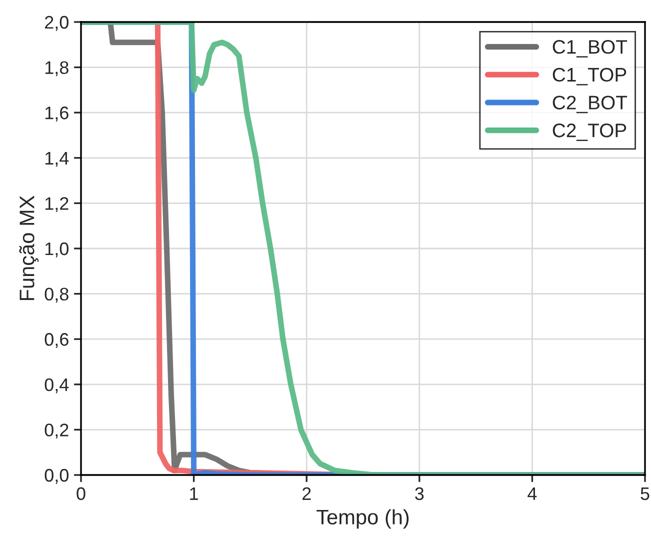  What do you see at coordinates (29, 248) in the screenshot?
I see `y-axis-title: Função MX` at bounding box center [29, 248].